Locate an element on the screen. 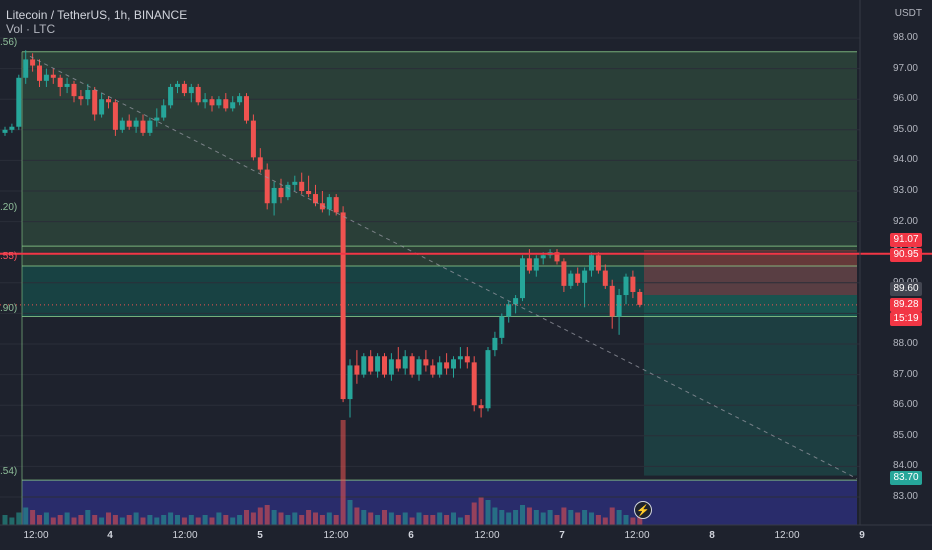 This screenshot has height=550, width=932. y-tick-label: 86.00 is located at coordinates (905, 405).